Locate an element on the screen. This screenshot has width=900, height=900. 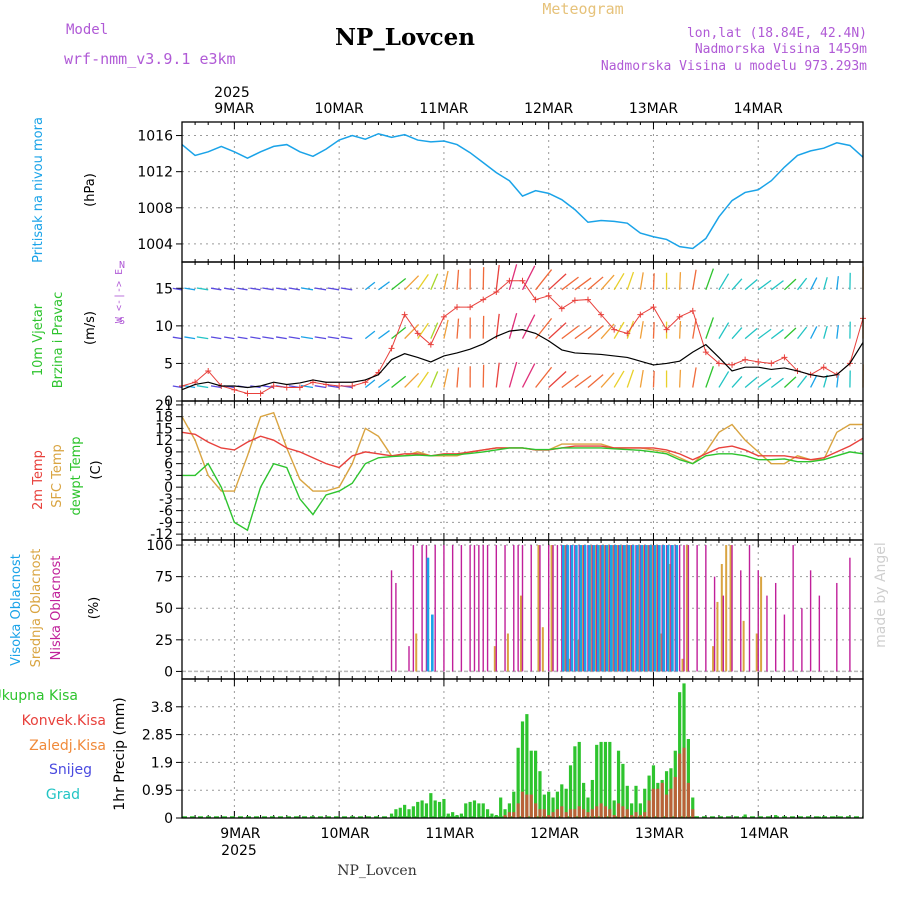
top-axis: 2025 9MAR 10MAR 11MAR 12MAR 13MAR 14MAR is located at coordinates (498, 101).